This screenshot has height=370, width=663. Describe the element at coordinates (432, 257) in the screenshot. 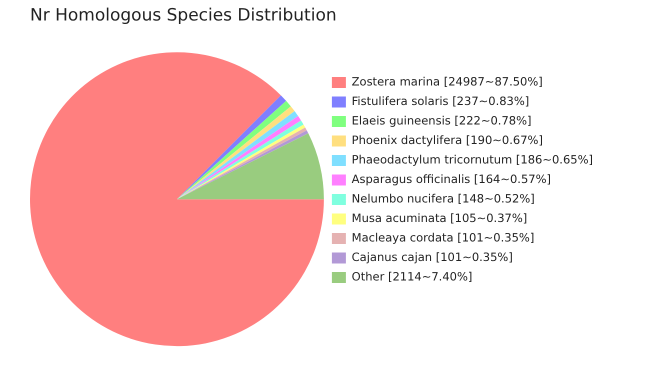

I see `legend-label: Cajanus cajan [101~0.35%]` at that location.